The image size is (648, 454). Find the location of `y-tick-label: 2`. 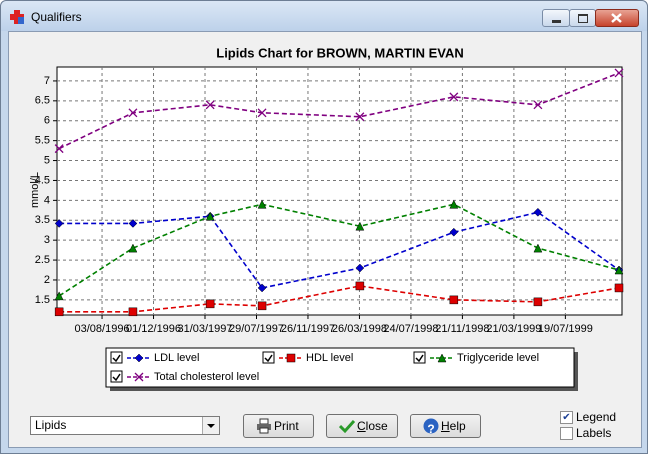

y-tick-label: 2 is located at coordinates (47, 280).